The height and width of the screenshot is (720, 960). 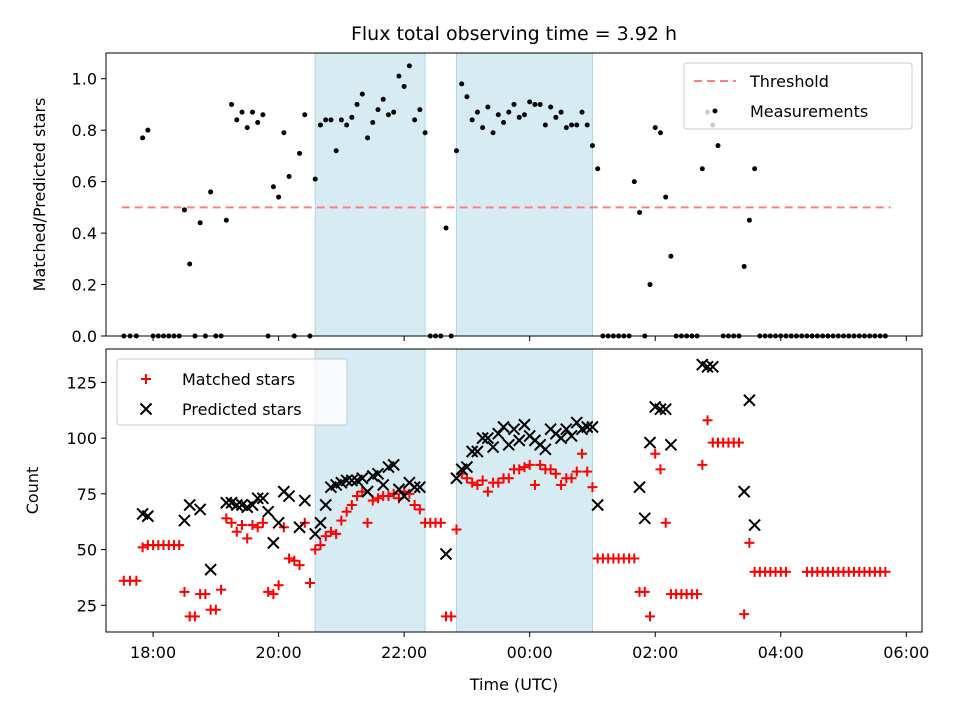 What do you see at coordinates (513, 684) in the screenshot?
I see `x-axis-label: Time (UTC)` at bounding box center [513, 684].